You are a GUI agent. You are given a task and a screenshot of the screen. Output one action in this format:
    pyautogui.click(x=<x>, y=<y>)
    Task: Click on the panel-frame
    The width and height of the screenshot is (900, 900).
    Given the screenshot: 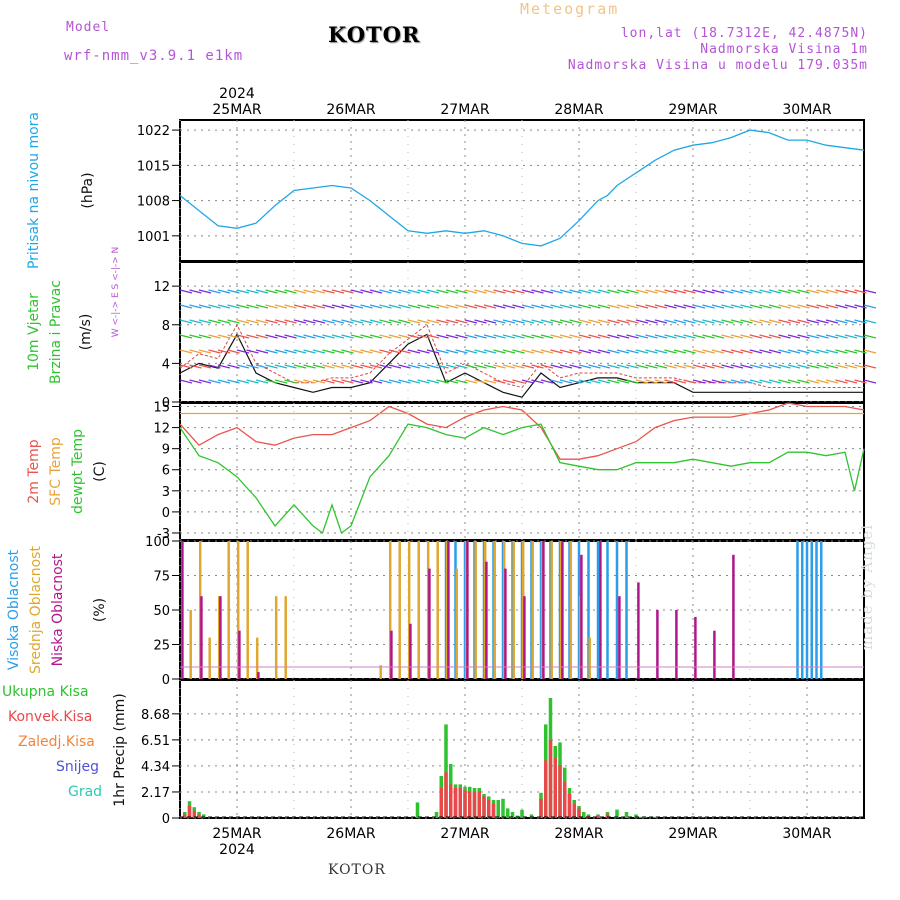 What is the action you would take?
    pyautogui.click(x=522, y=332)
    